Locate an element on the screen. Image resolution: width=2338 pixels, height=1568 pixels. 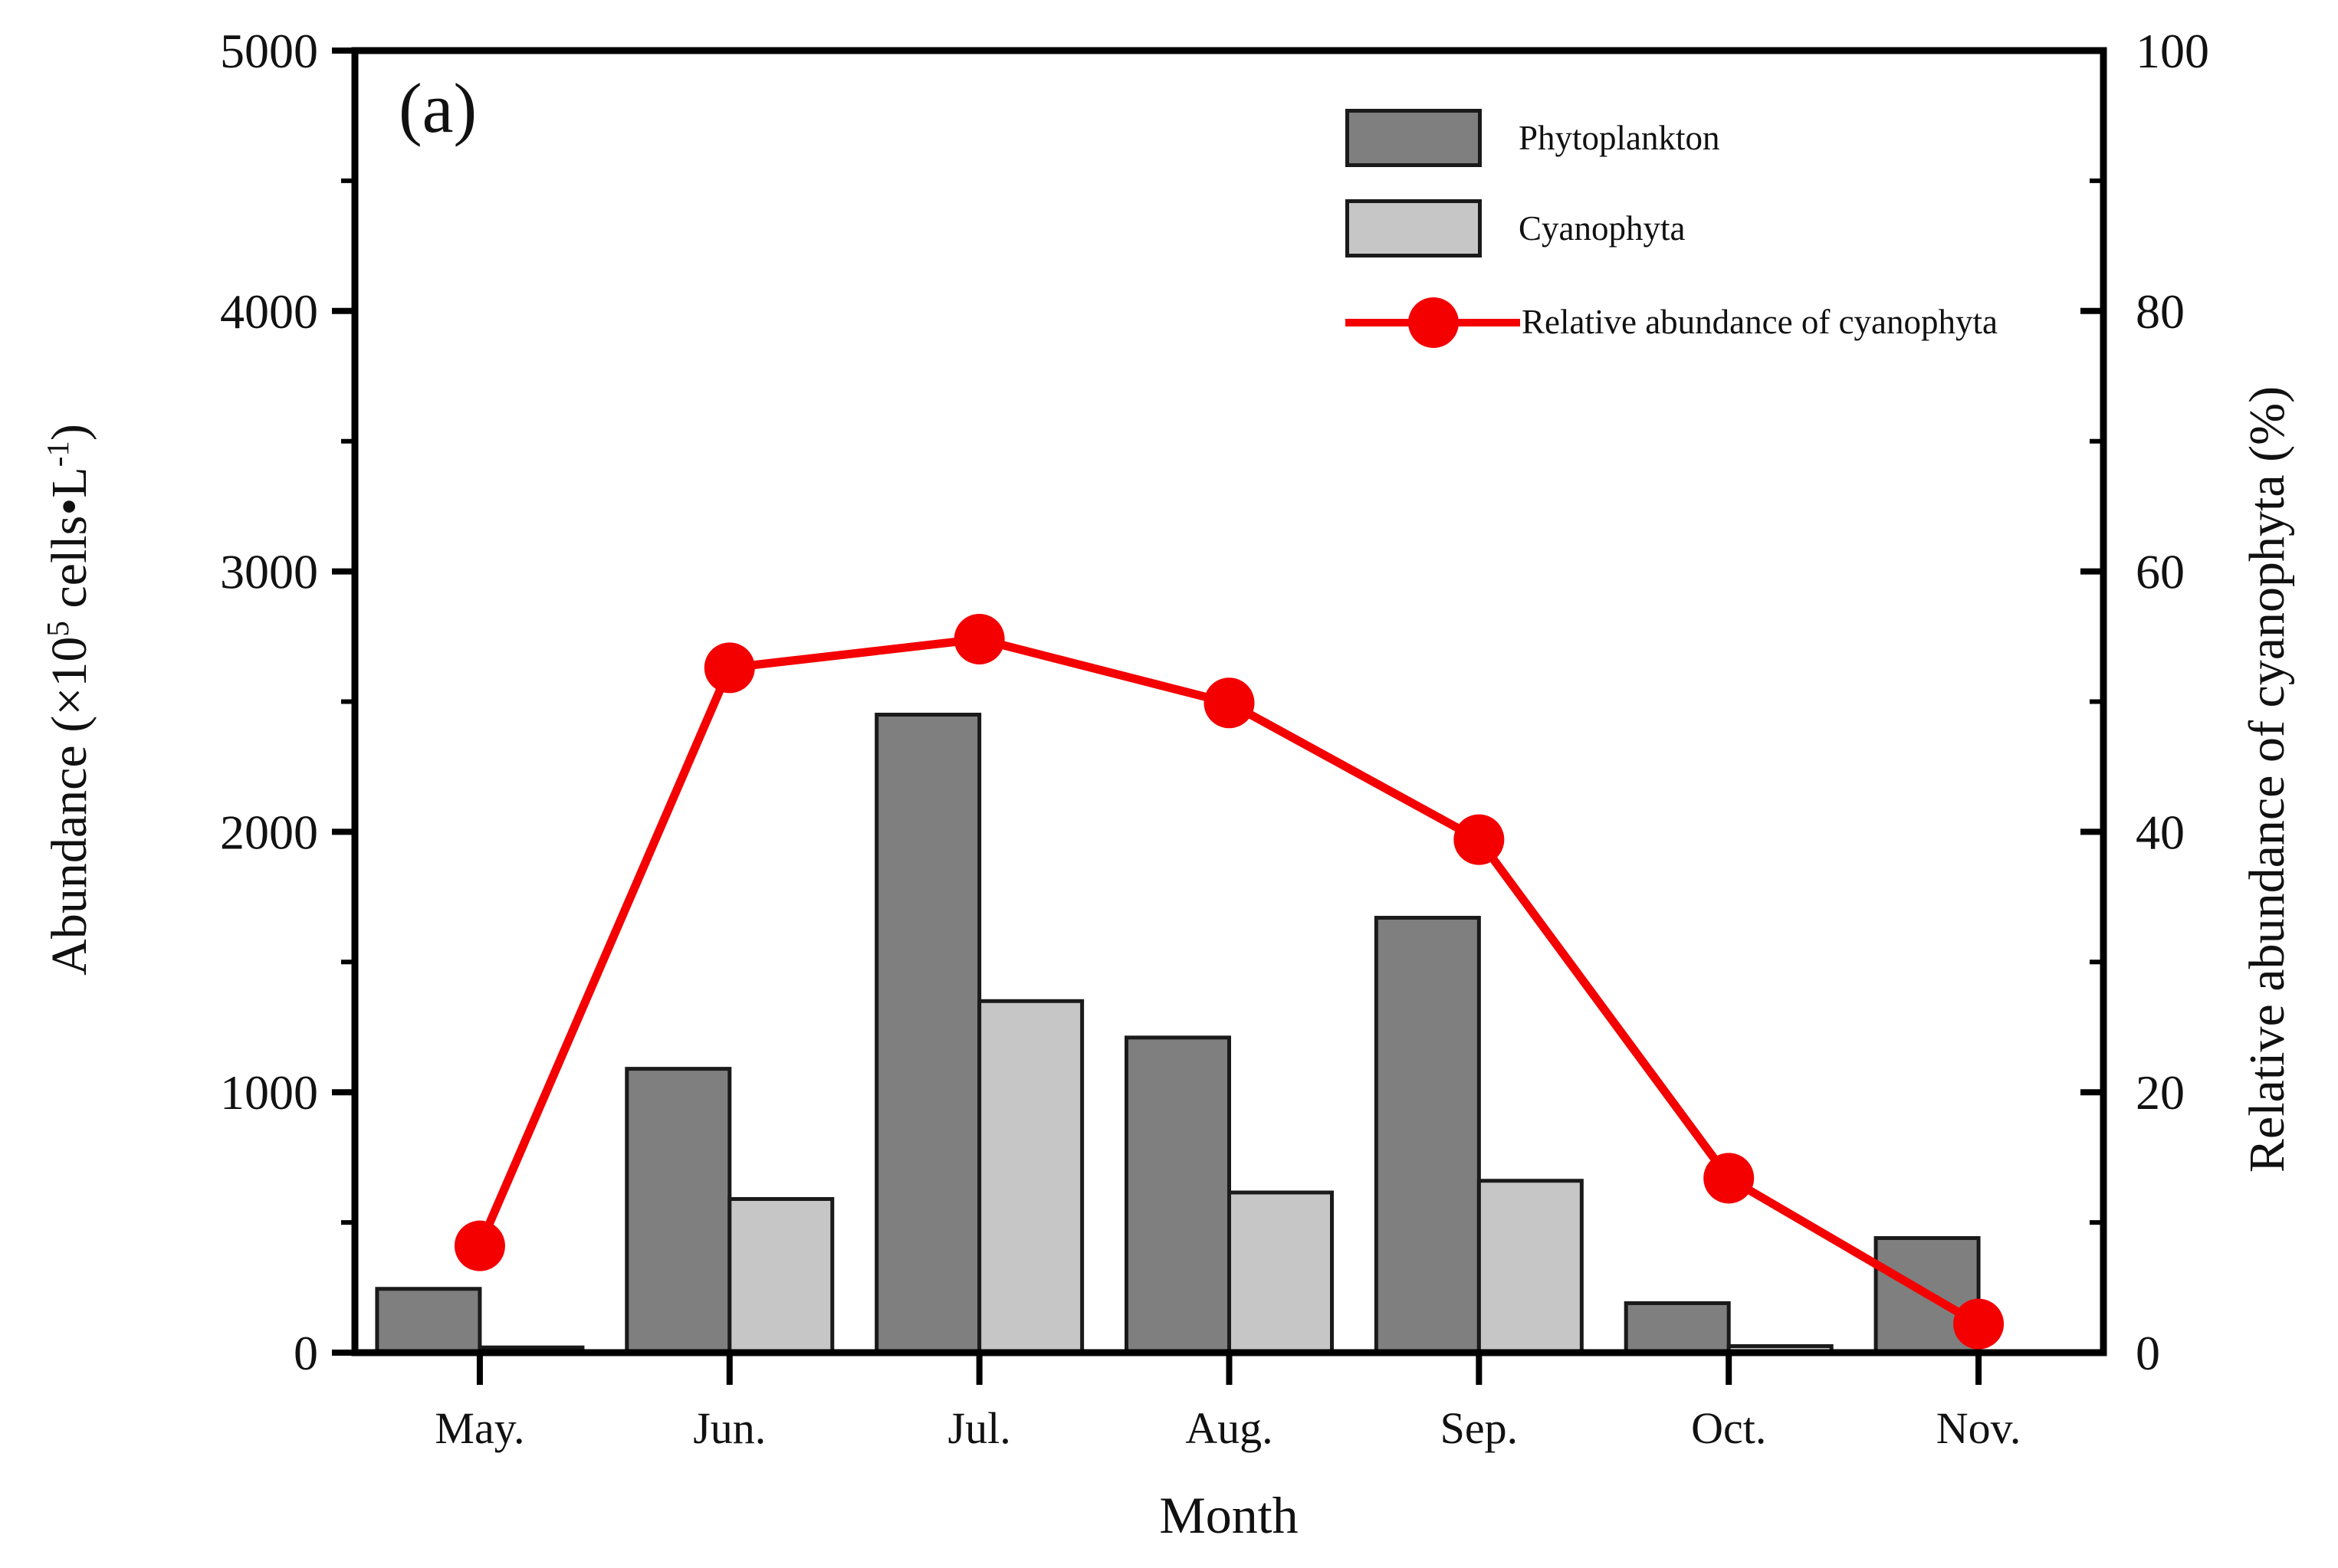
x-tick-label: Jun. is located at coordinates (729, 1428).